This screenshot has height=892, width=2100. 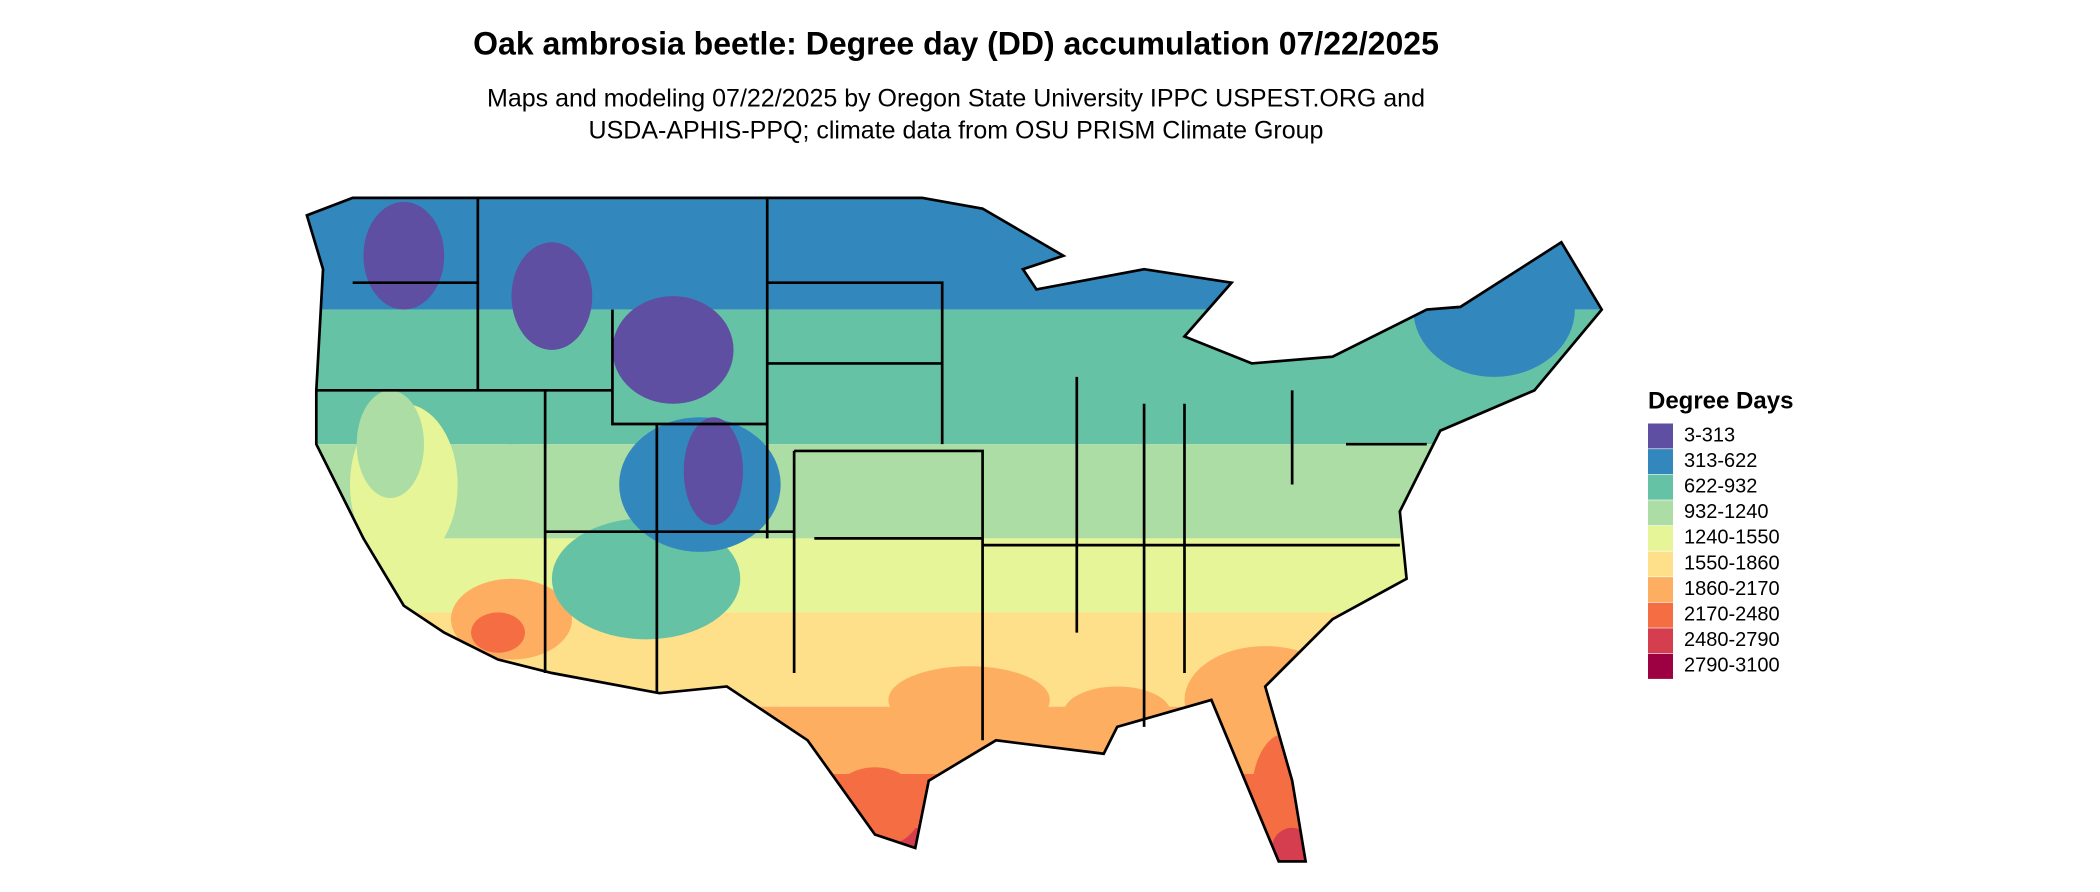 I want to click on legend-label: 1860-2170, so click(x=1732, y=589).